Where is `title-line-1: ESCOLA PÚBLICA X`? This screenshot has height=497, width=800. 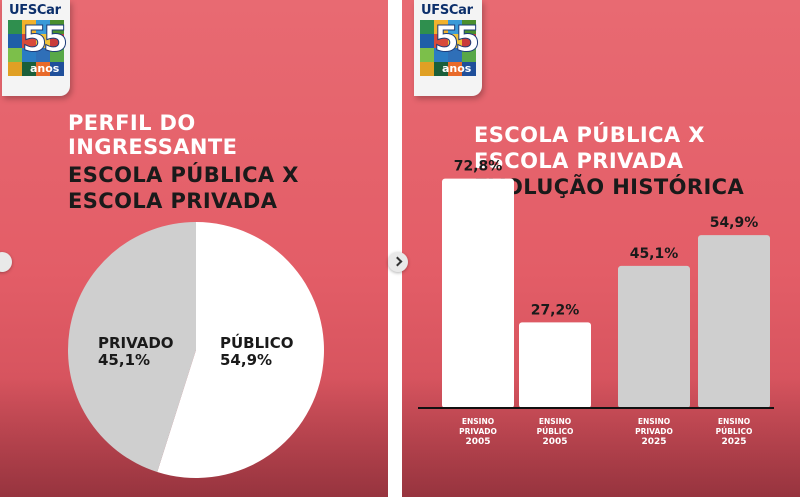 title-line-1: ESCOLA PÚBLICA X is located at coordinates (589, 135).